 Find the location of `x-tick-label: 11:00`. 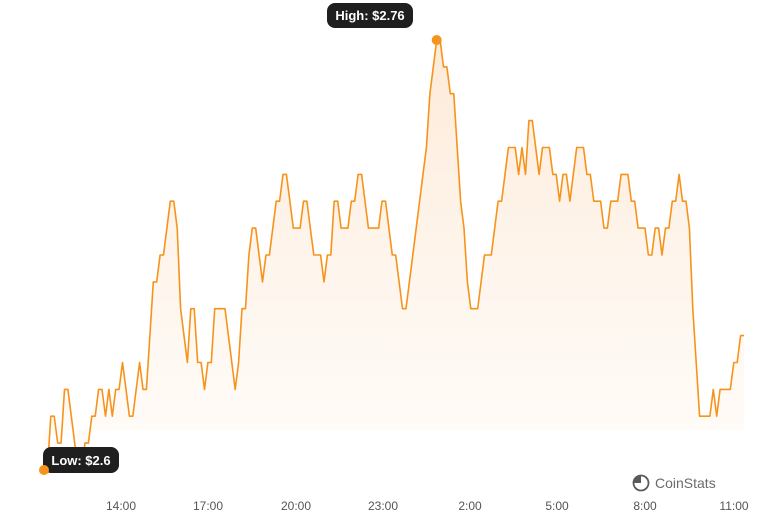

x-tick-label: 11:00 is located at coordinates (733, 506).